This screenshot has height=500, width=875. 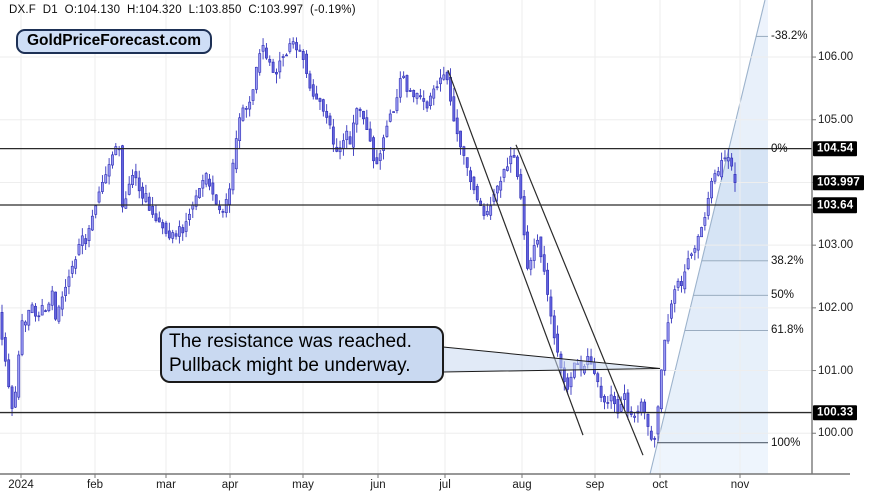 I want to click on price-tick-label: 100.00, so click(x=836, y=433).